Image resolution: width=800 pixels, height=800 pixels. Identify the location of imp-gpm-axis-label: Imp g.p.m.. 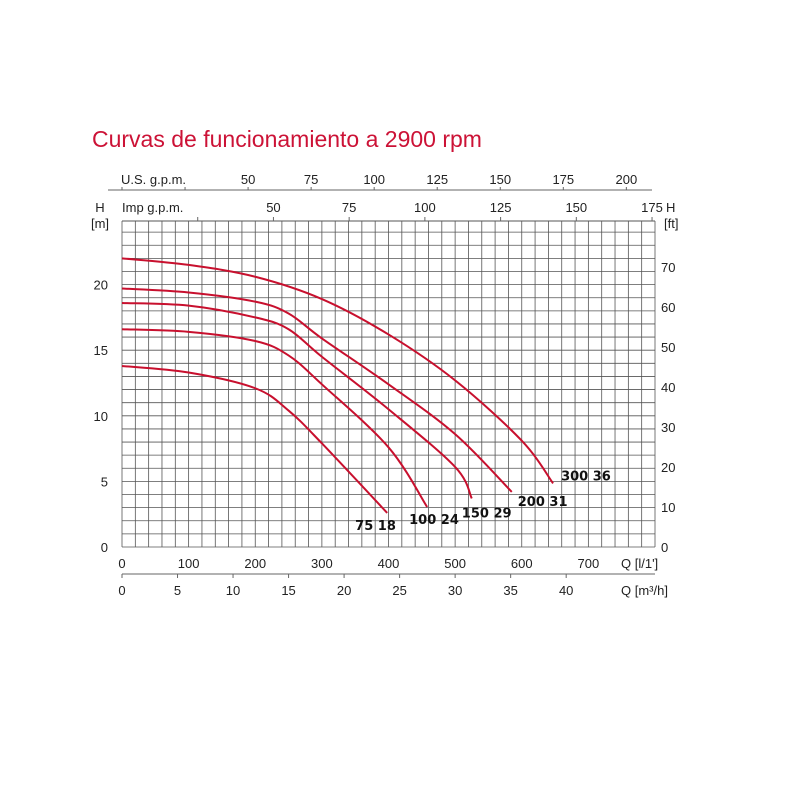
(152, 207).